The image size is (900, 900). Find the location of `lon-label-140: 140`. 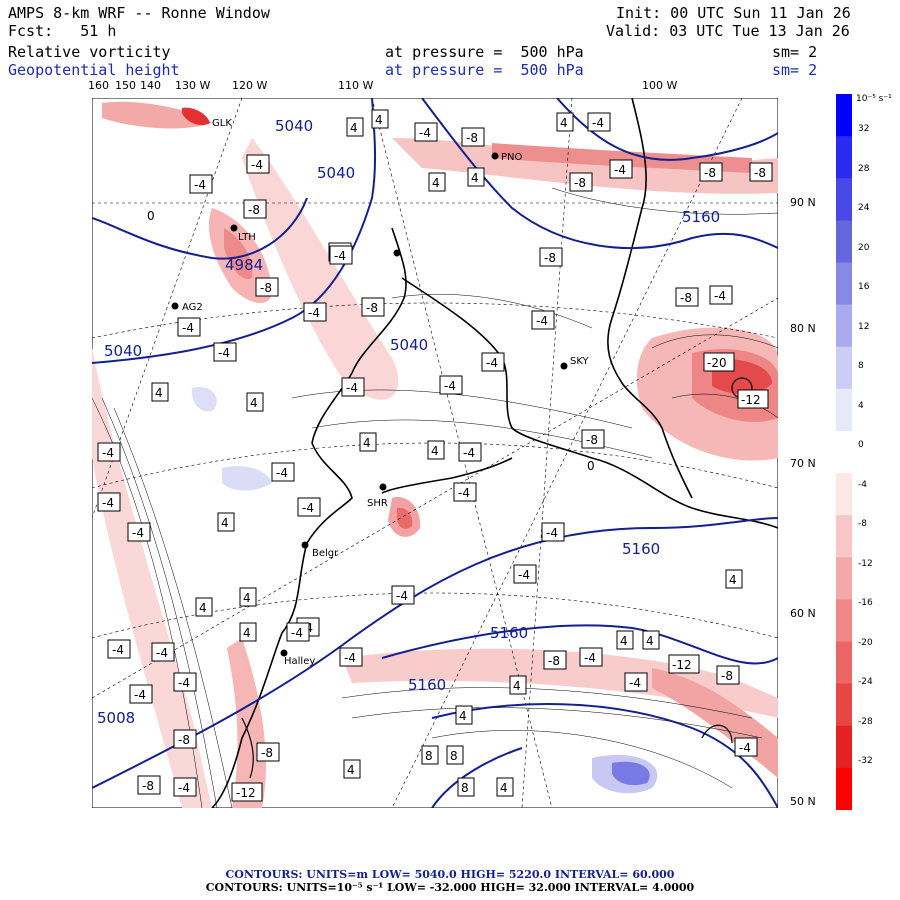

lon-label-140: 140 is located at coordinates (150, 85).